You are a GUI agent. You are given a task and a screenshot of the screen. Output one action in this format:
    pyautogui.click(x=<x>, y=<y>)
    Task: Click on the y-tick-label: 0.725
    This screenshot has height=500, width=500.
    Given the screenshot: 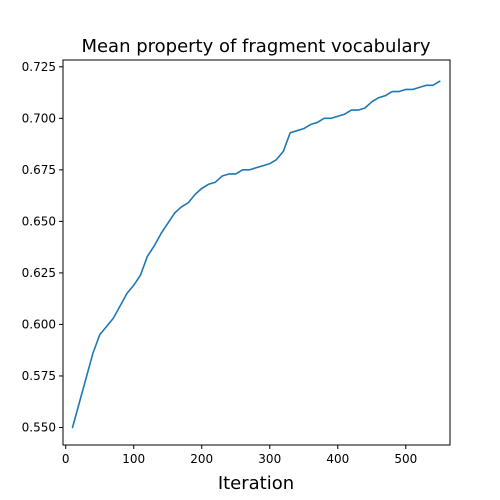 What is the action you would take?
    pyautogui.click(x=39, y=67)
    